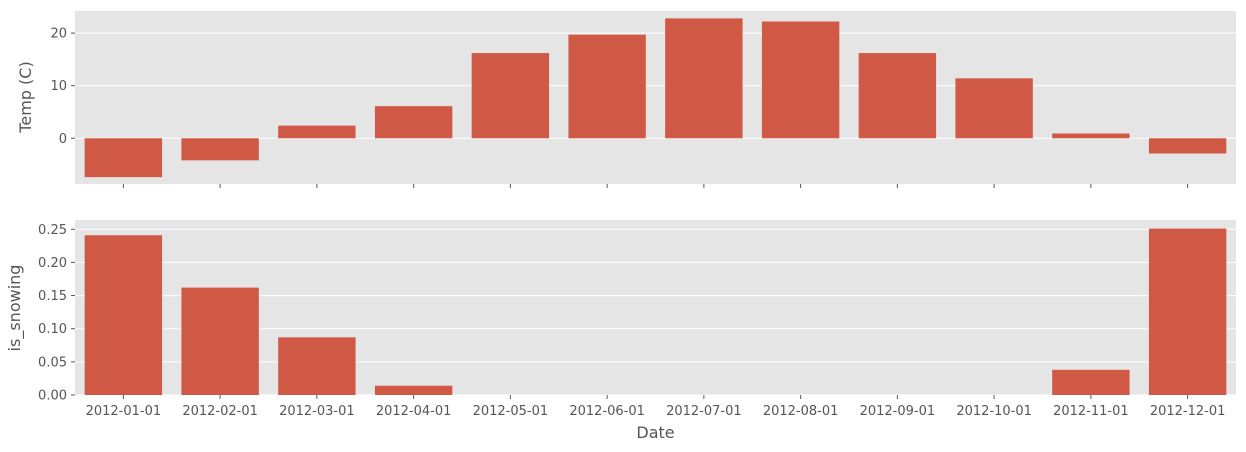  Describe the element at coordinates (63, 139) in the screenshot. I see `temp-y-tick-label: 0` at that location.